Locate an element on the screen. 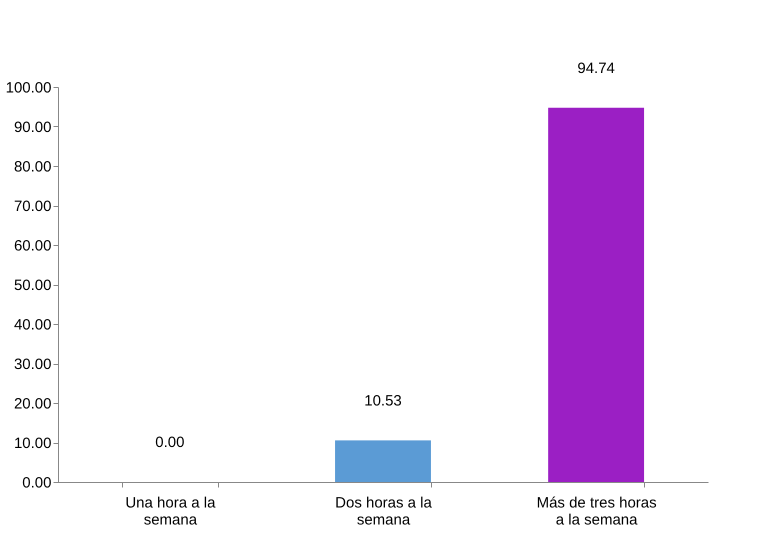 The height and width of the screenshot is (544, 760). data-label: 10.53 is located at coordinates (383, 401).